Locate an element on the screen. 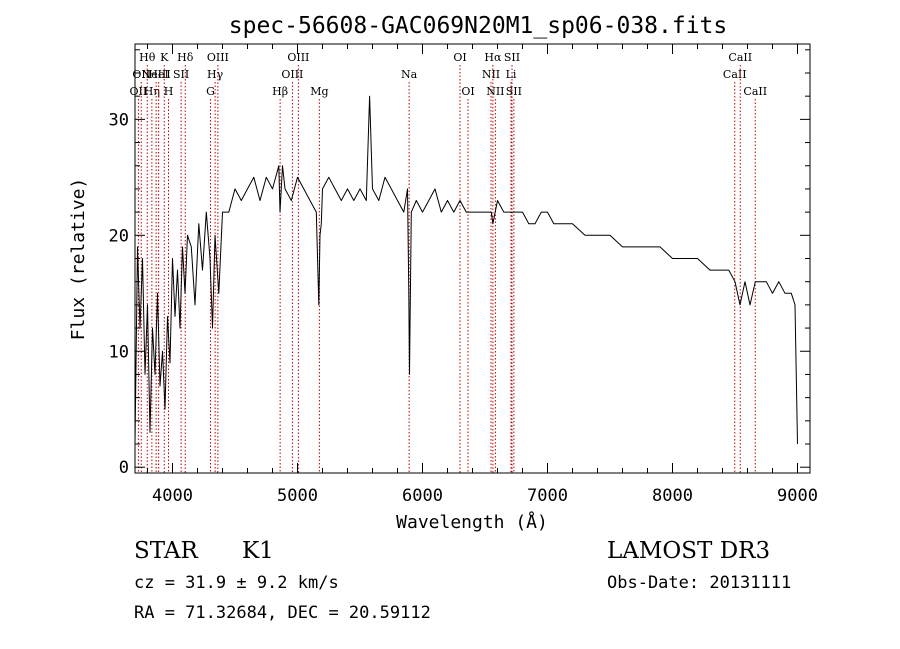 This screenshot has height=649, width=900. line-marker-label-5: HeI is located at coordinates (158, 74).